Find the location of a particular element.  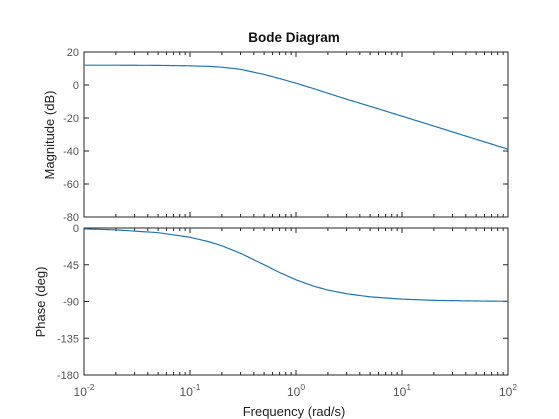

phase-ytick-label: 0 is located at coordinates (76, 229).